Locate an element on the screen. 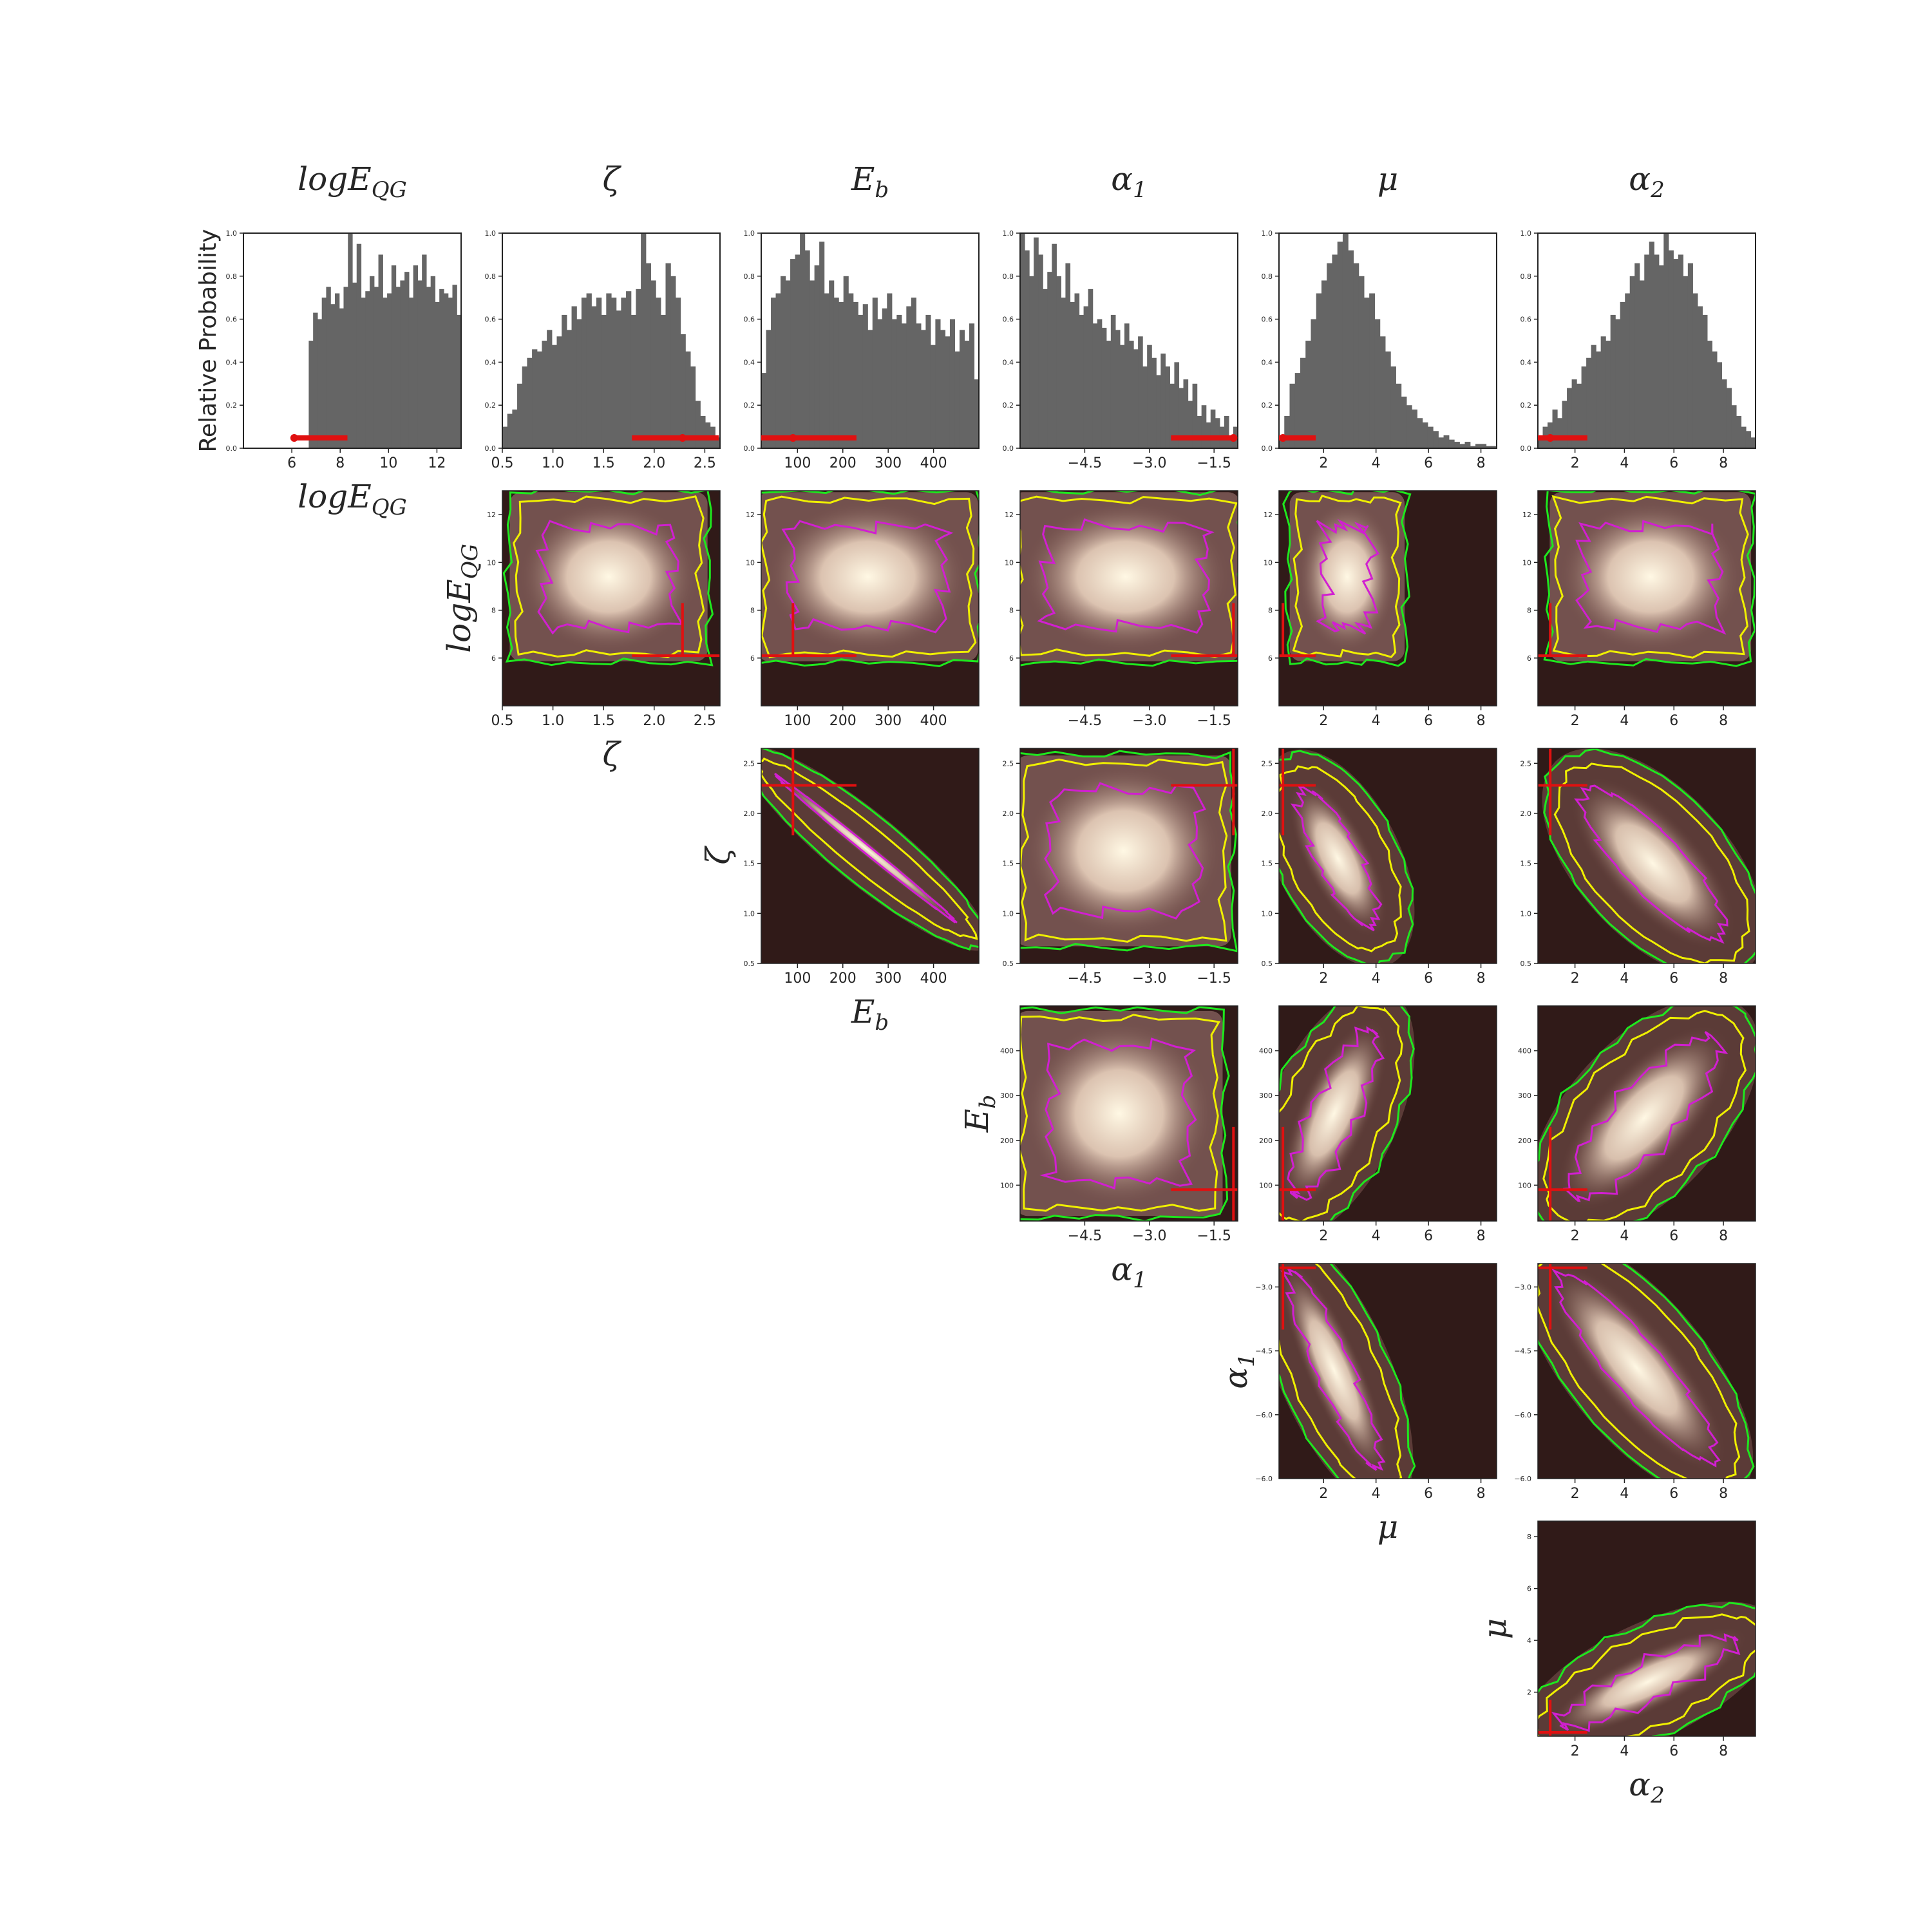  hist-ytick-label: 0.0 is located at coordinates (1526, 448).